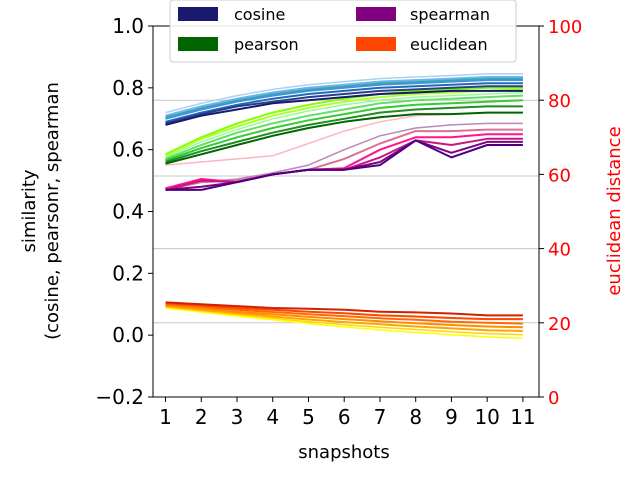  I want to click on x-tick-label: 2, so click(201, 417).